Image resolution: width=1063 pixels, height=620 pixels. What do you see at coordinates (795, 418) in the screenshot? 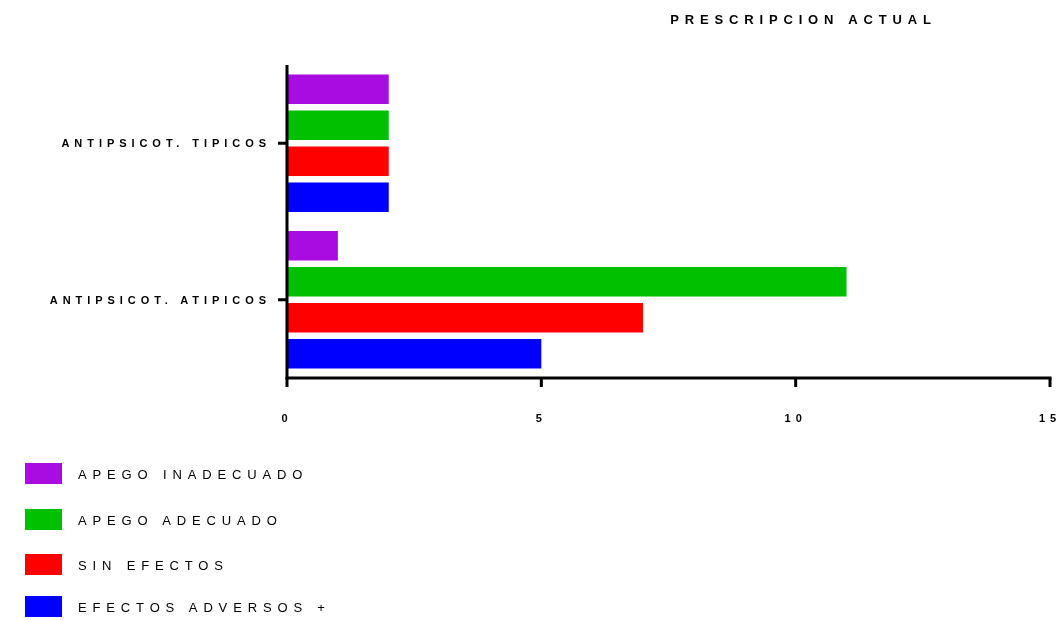
I see `x-tick-label: 10` at bounding box center [795, 418].